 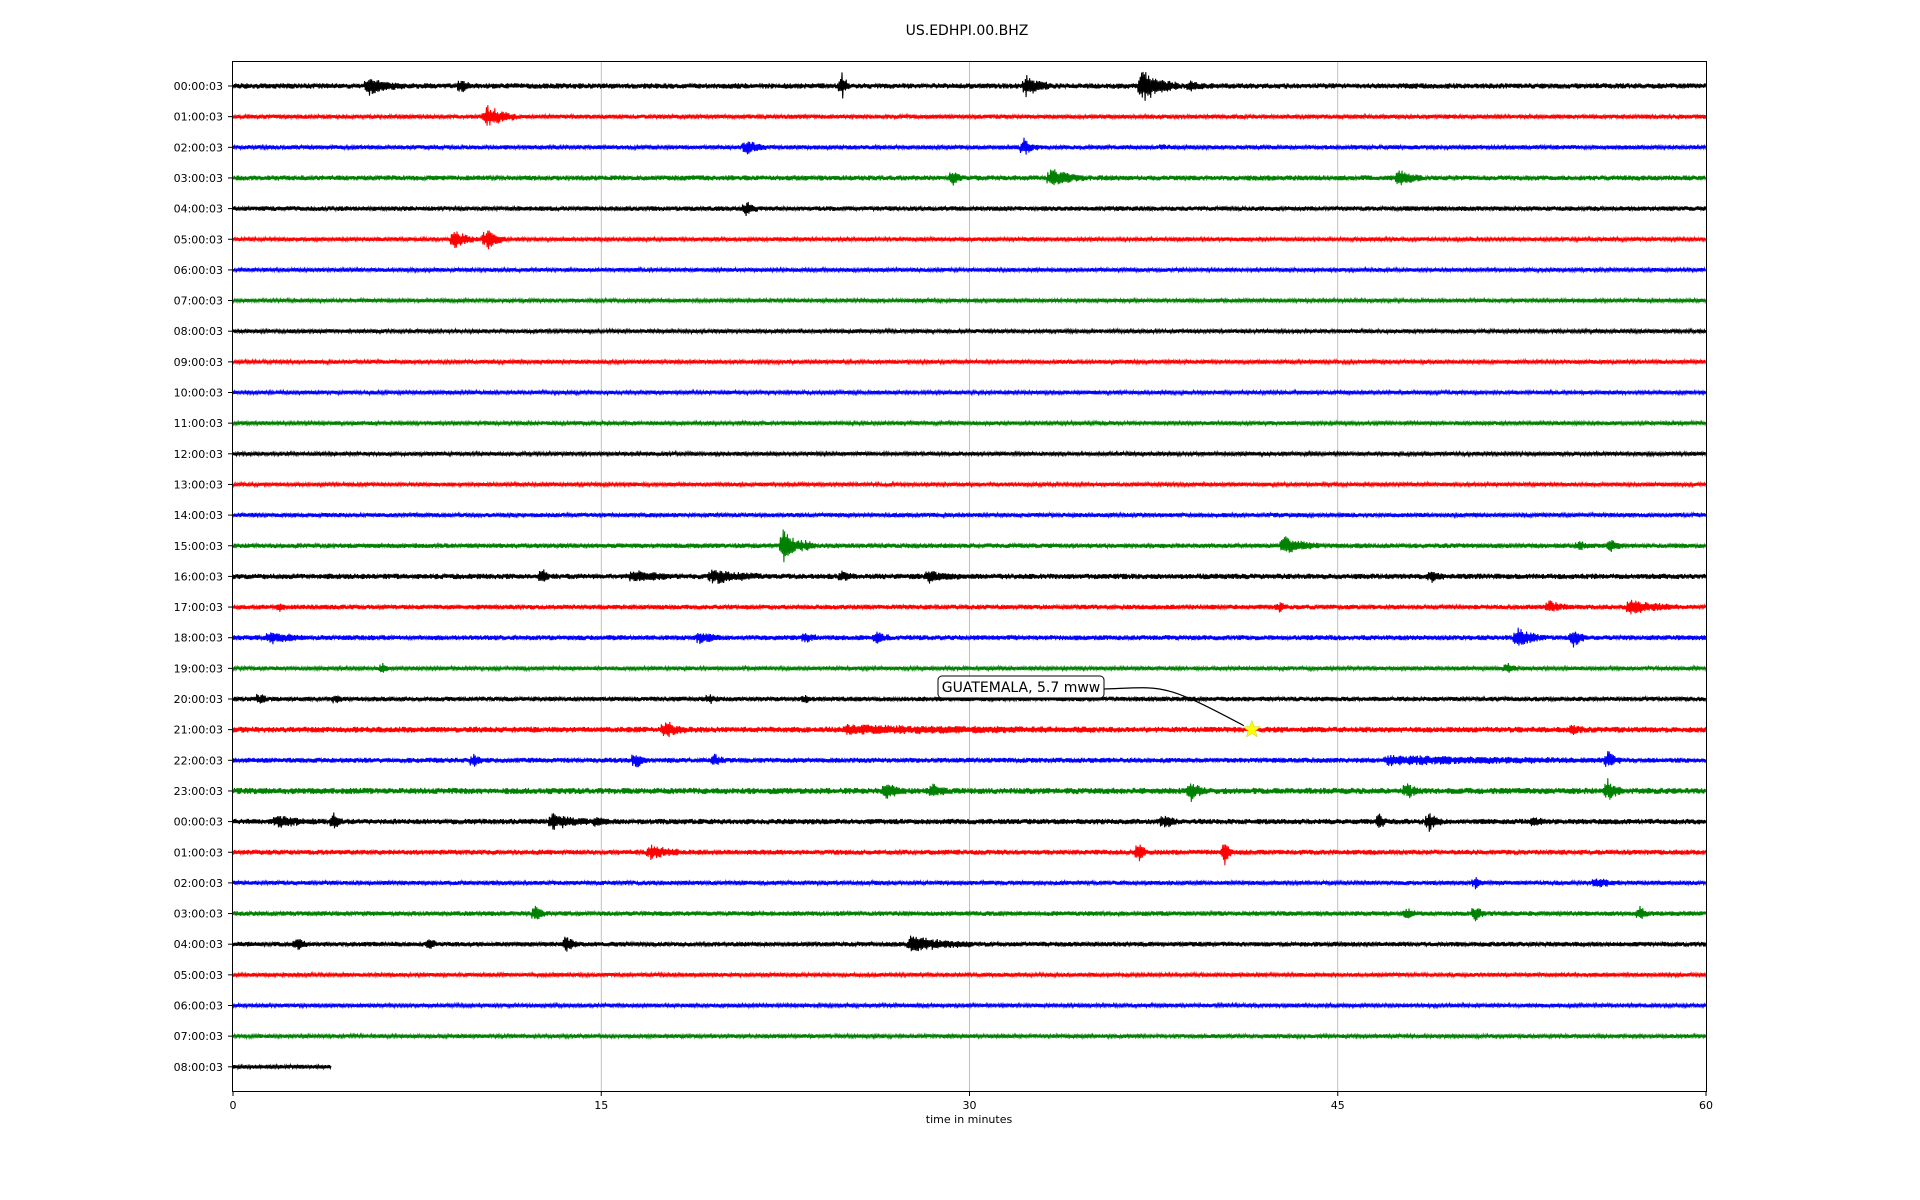 I want to click on row-label-25: 01:00:03, so click(x=198, y=852).